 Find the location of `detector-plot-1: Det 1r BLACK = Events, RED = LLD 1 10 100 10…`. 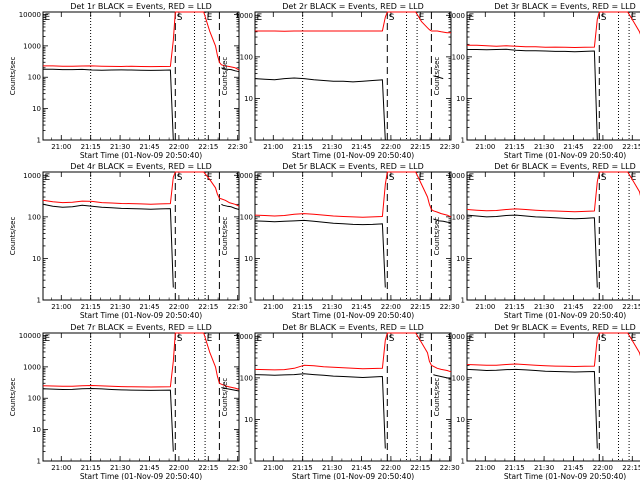

detector-plot-1: Det 1r BLACK = Events, RED = LLD 1 10 100 10… is located at coordinates (128, 81).